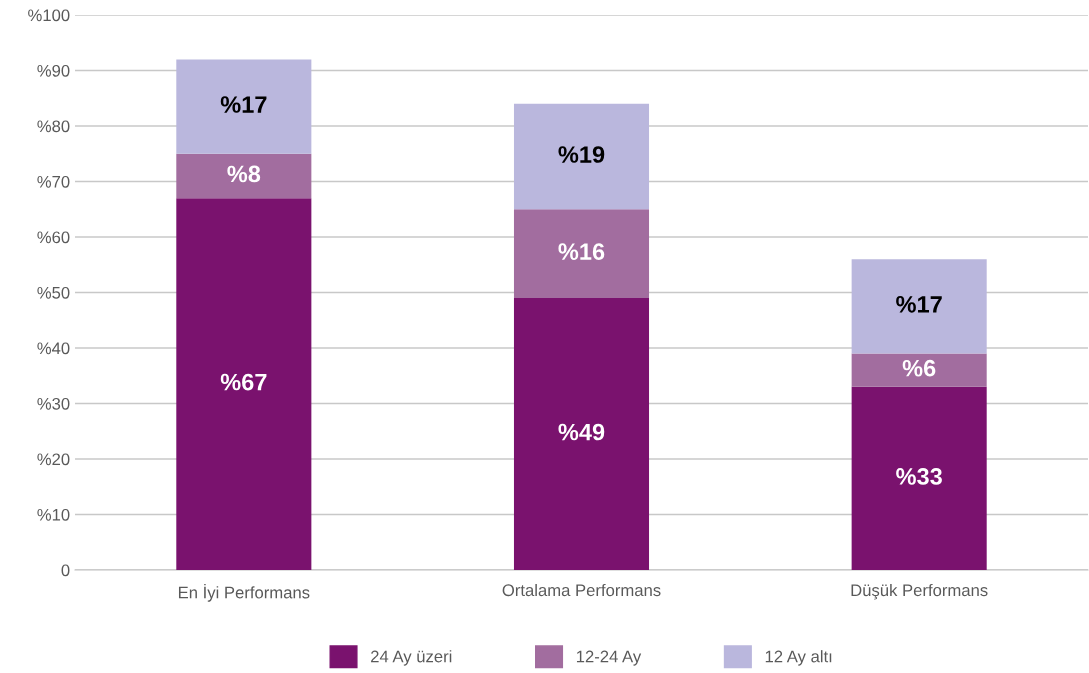 This screenshot has width=1089, height=673. What do you see at coordinates (581, 590) in the screenshot?
I see `x-tick-label: Ortalama Performans` at bounding box center [581, 590].